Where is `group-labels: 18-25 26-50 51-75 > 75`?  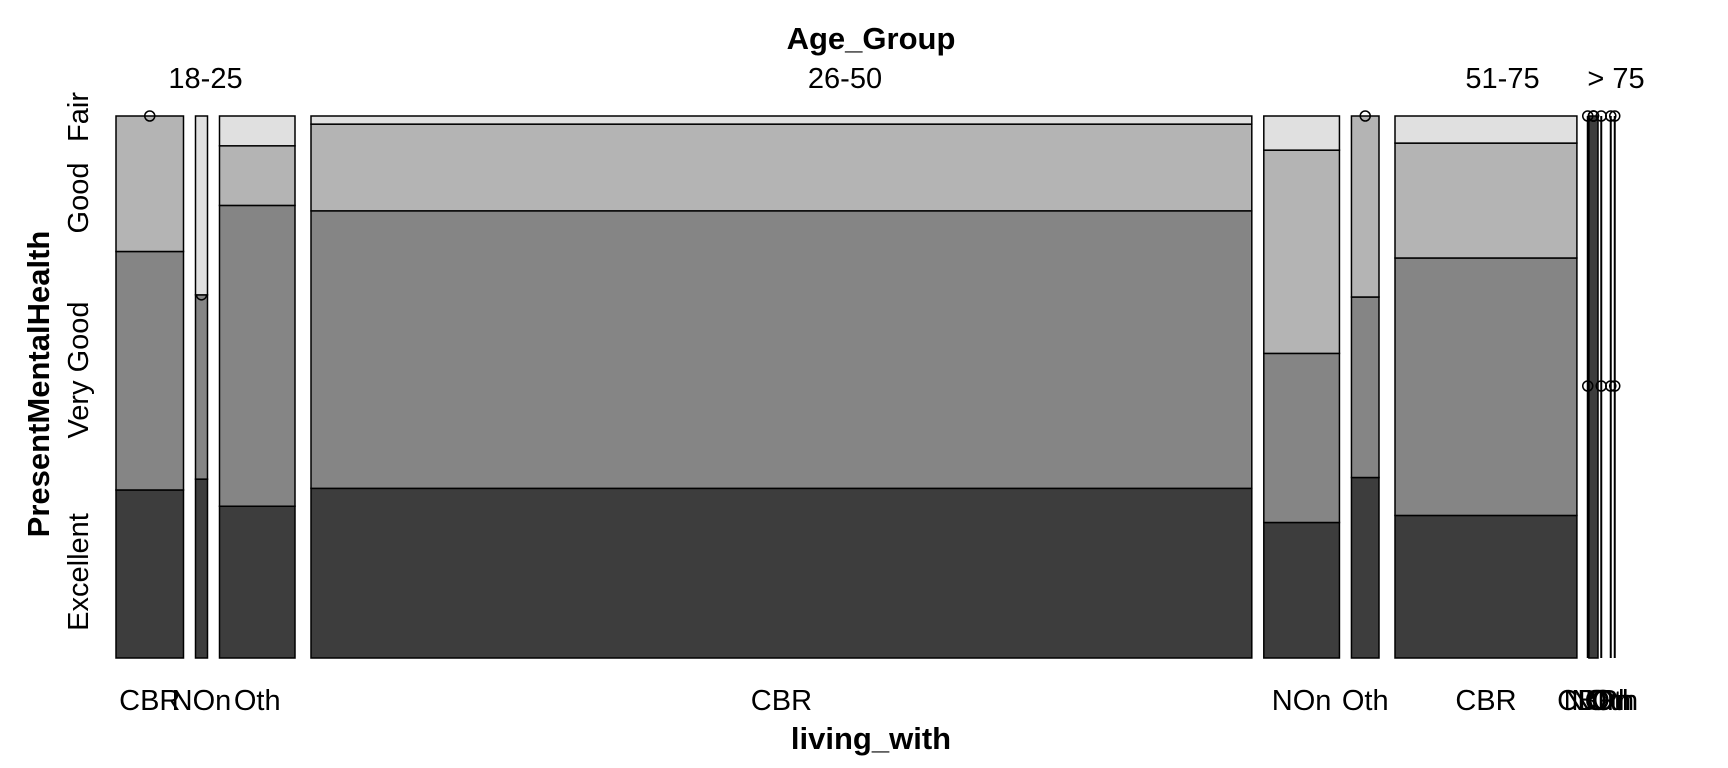 group-labels: 18-25 26-50 51-75 > 75 is located at coordinates (906, 79).